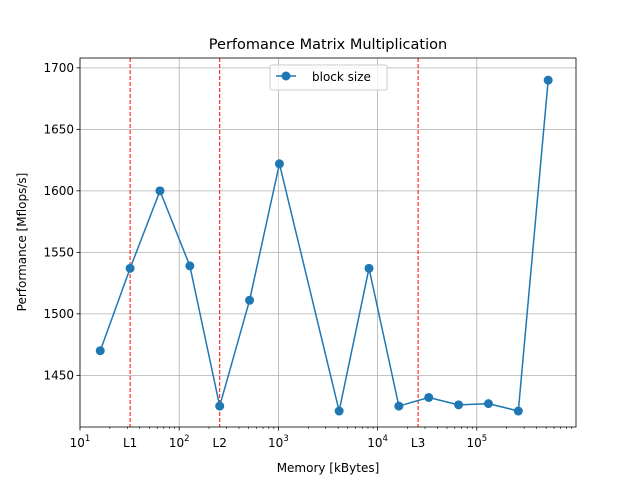 Image resolution: width=640 pixels, height=480 pixels. Describe the element at coordinates (328, 45) in the screenshot. I see `chart-title: Perfomance Matrix Multiplication` at that location.